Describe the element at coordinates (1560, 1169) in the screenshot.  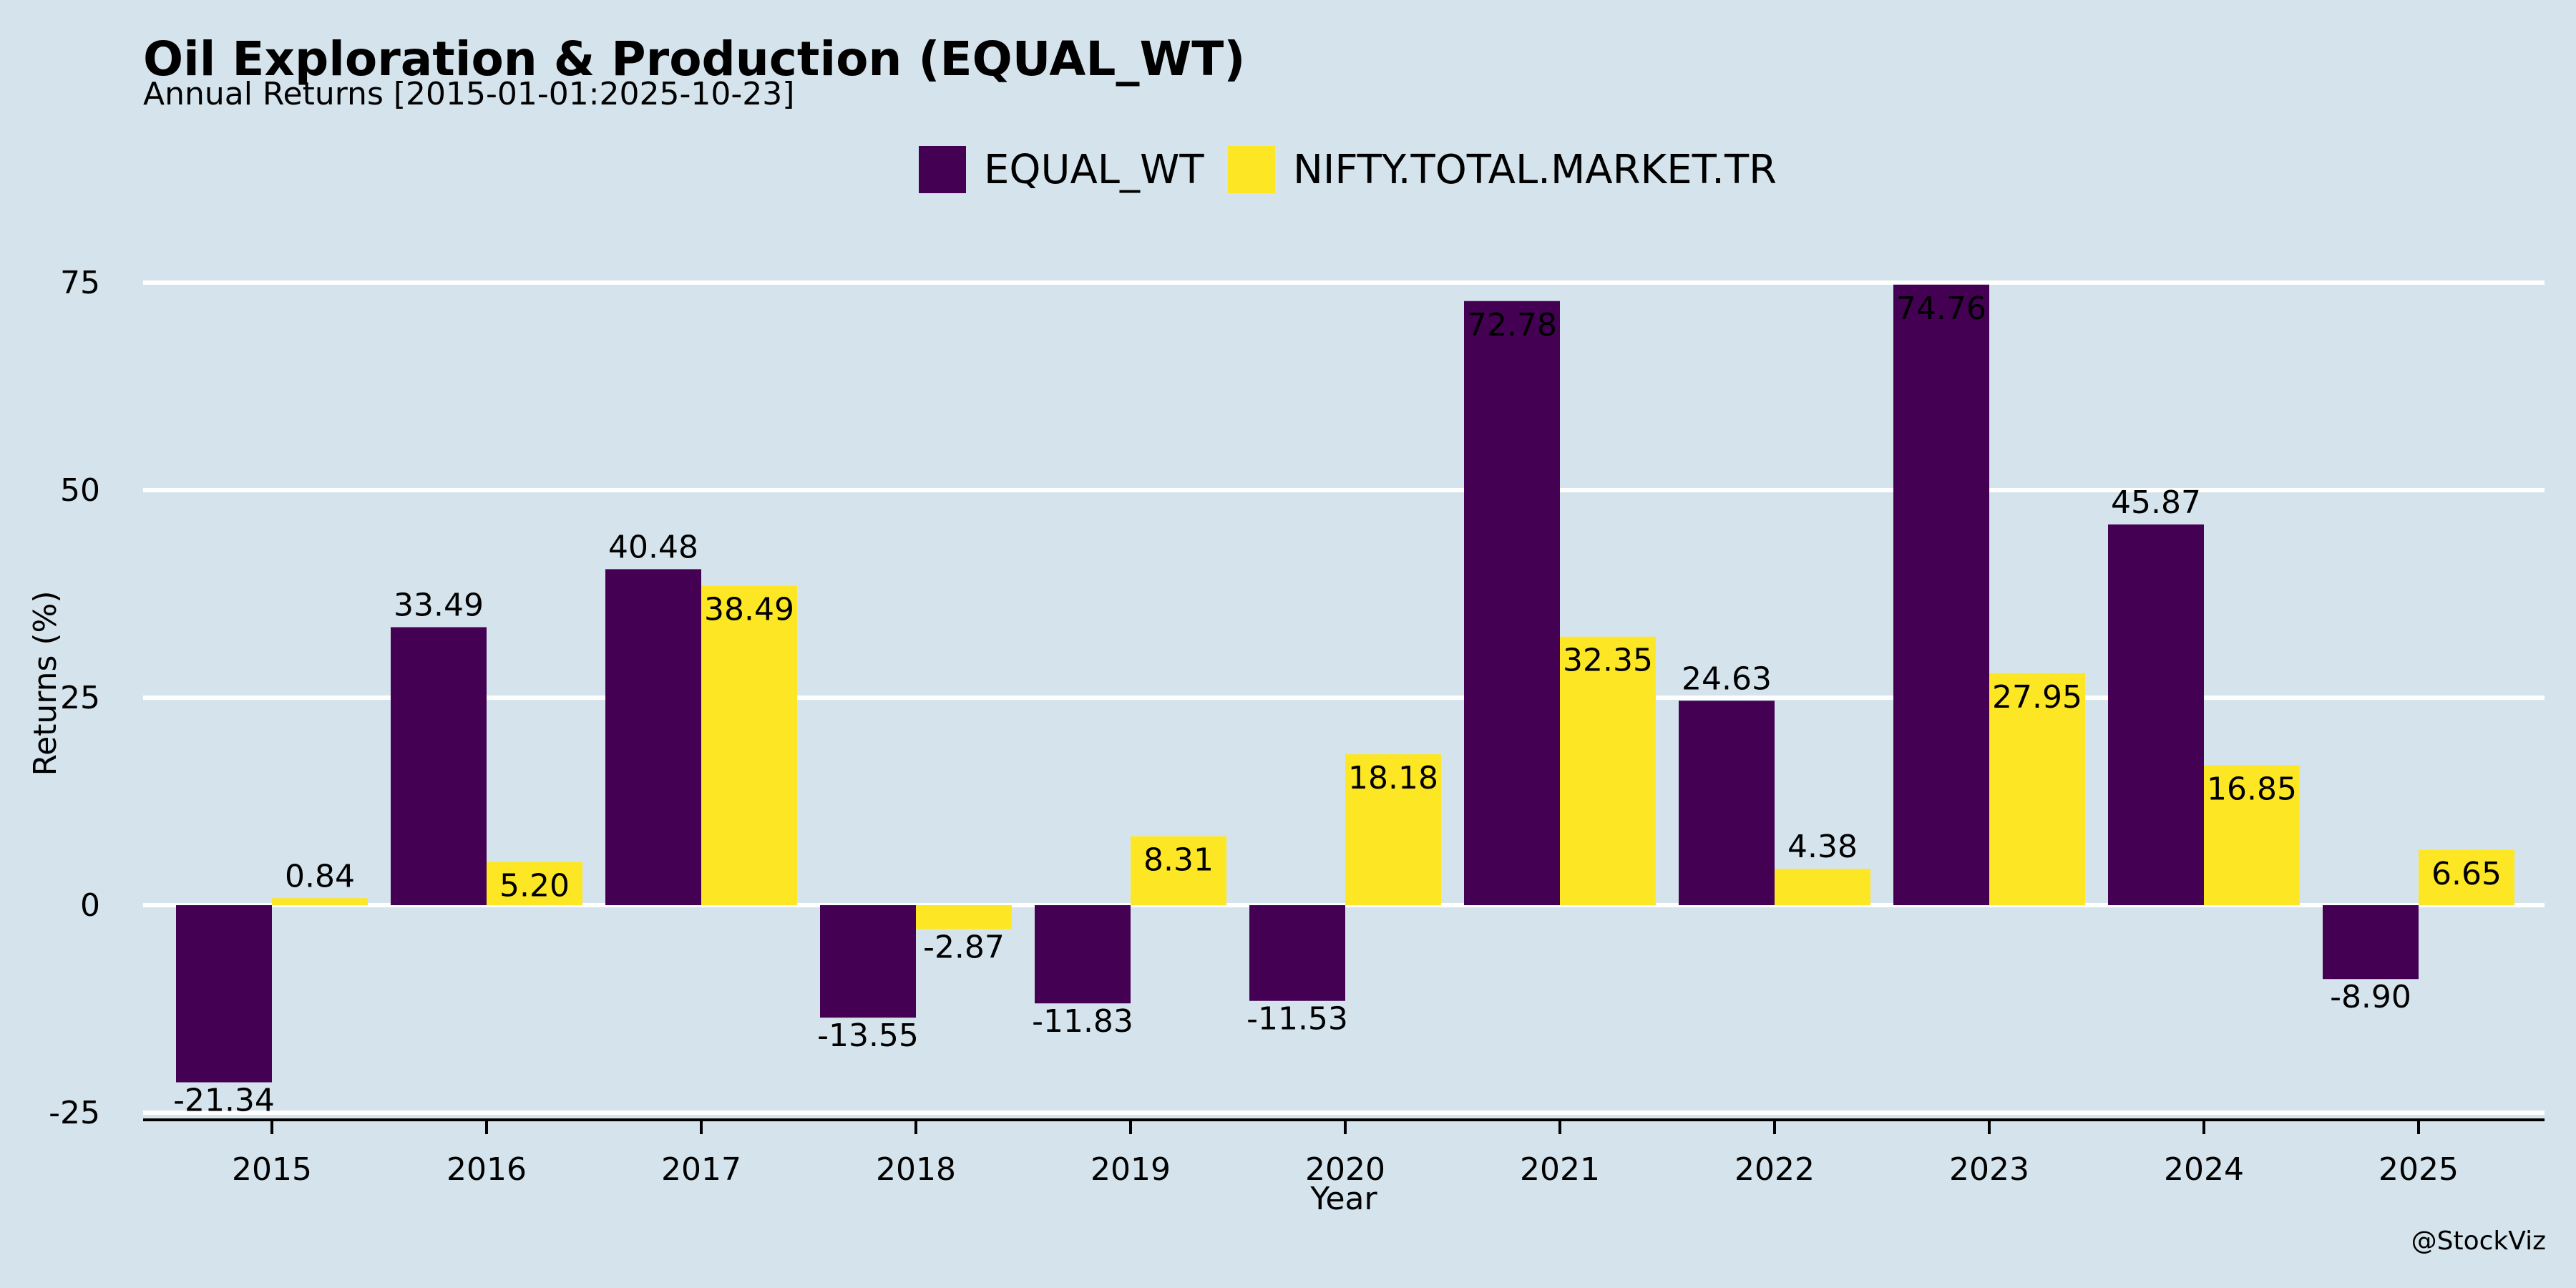
I see `x-tick-label: 2021` at that location.